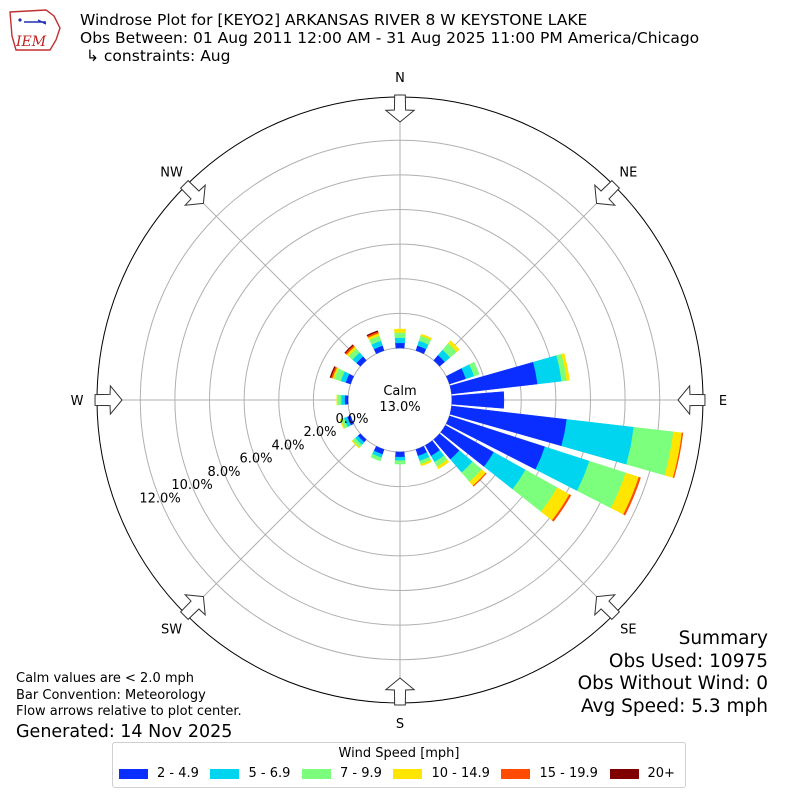 Image resolution: width=800 pixels, height=800 pixels. What do you see at coordinates (360, 773) in the screenshot?
I see `legend-label: 7 - 9.9` at bounding box center [360, 773].